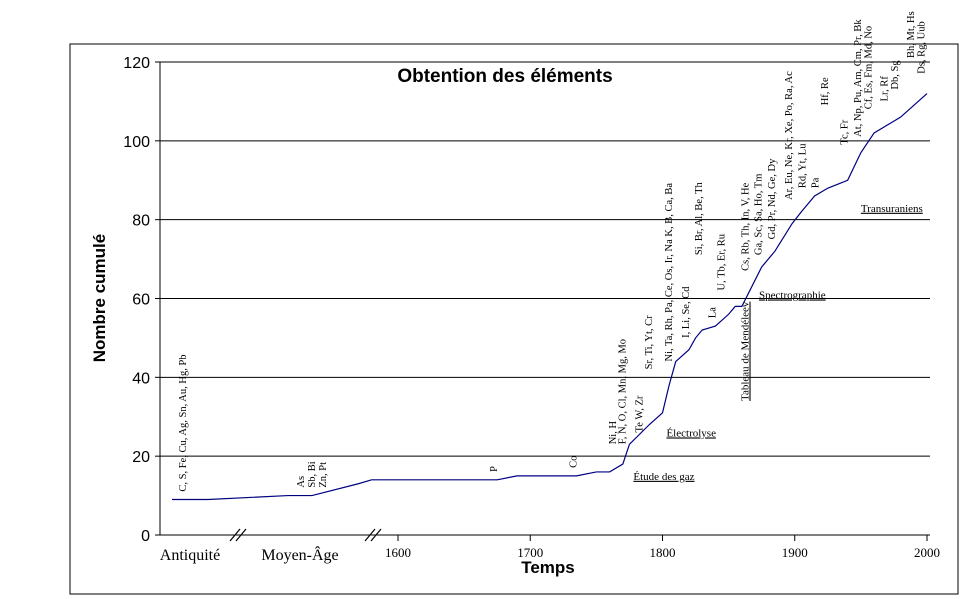  I want to click on y-tick-label-40: 40, so click(141, 378).